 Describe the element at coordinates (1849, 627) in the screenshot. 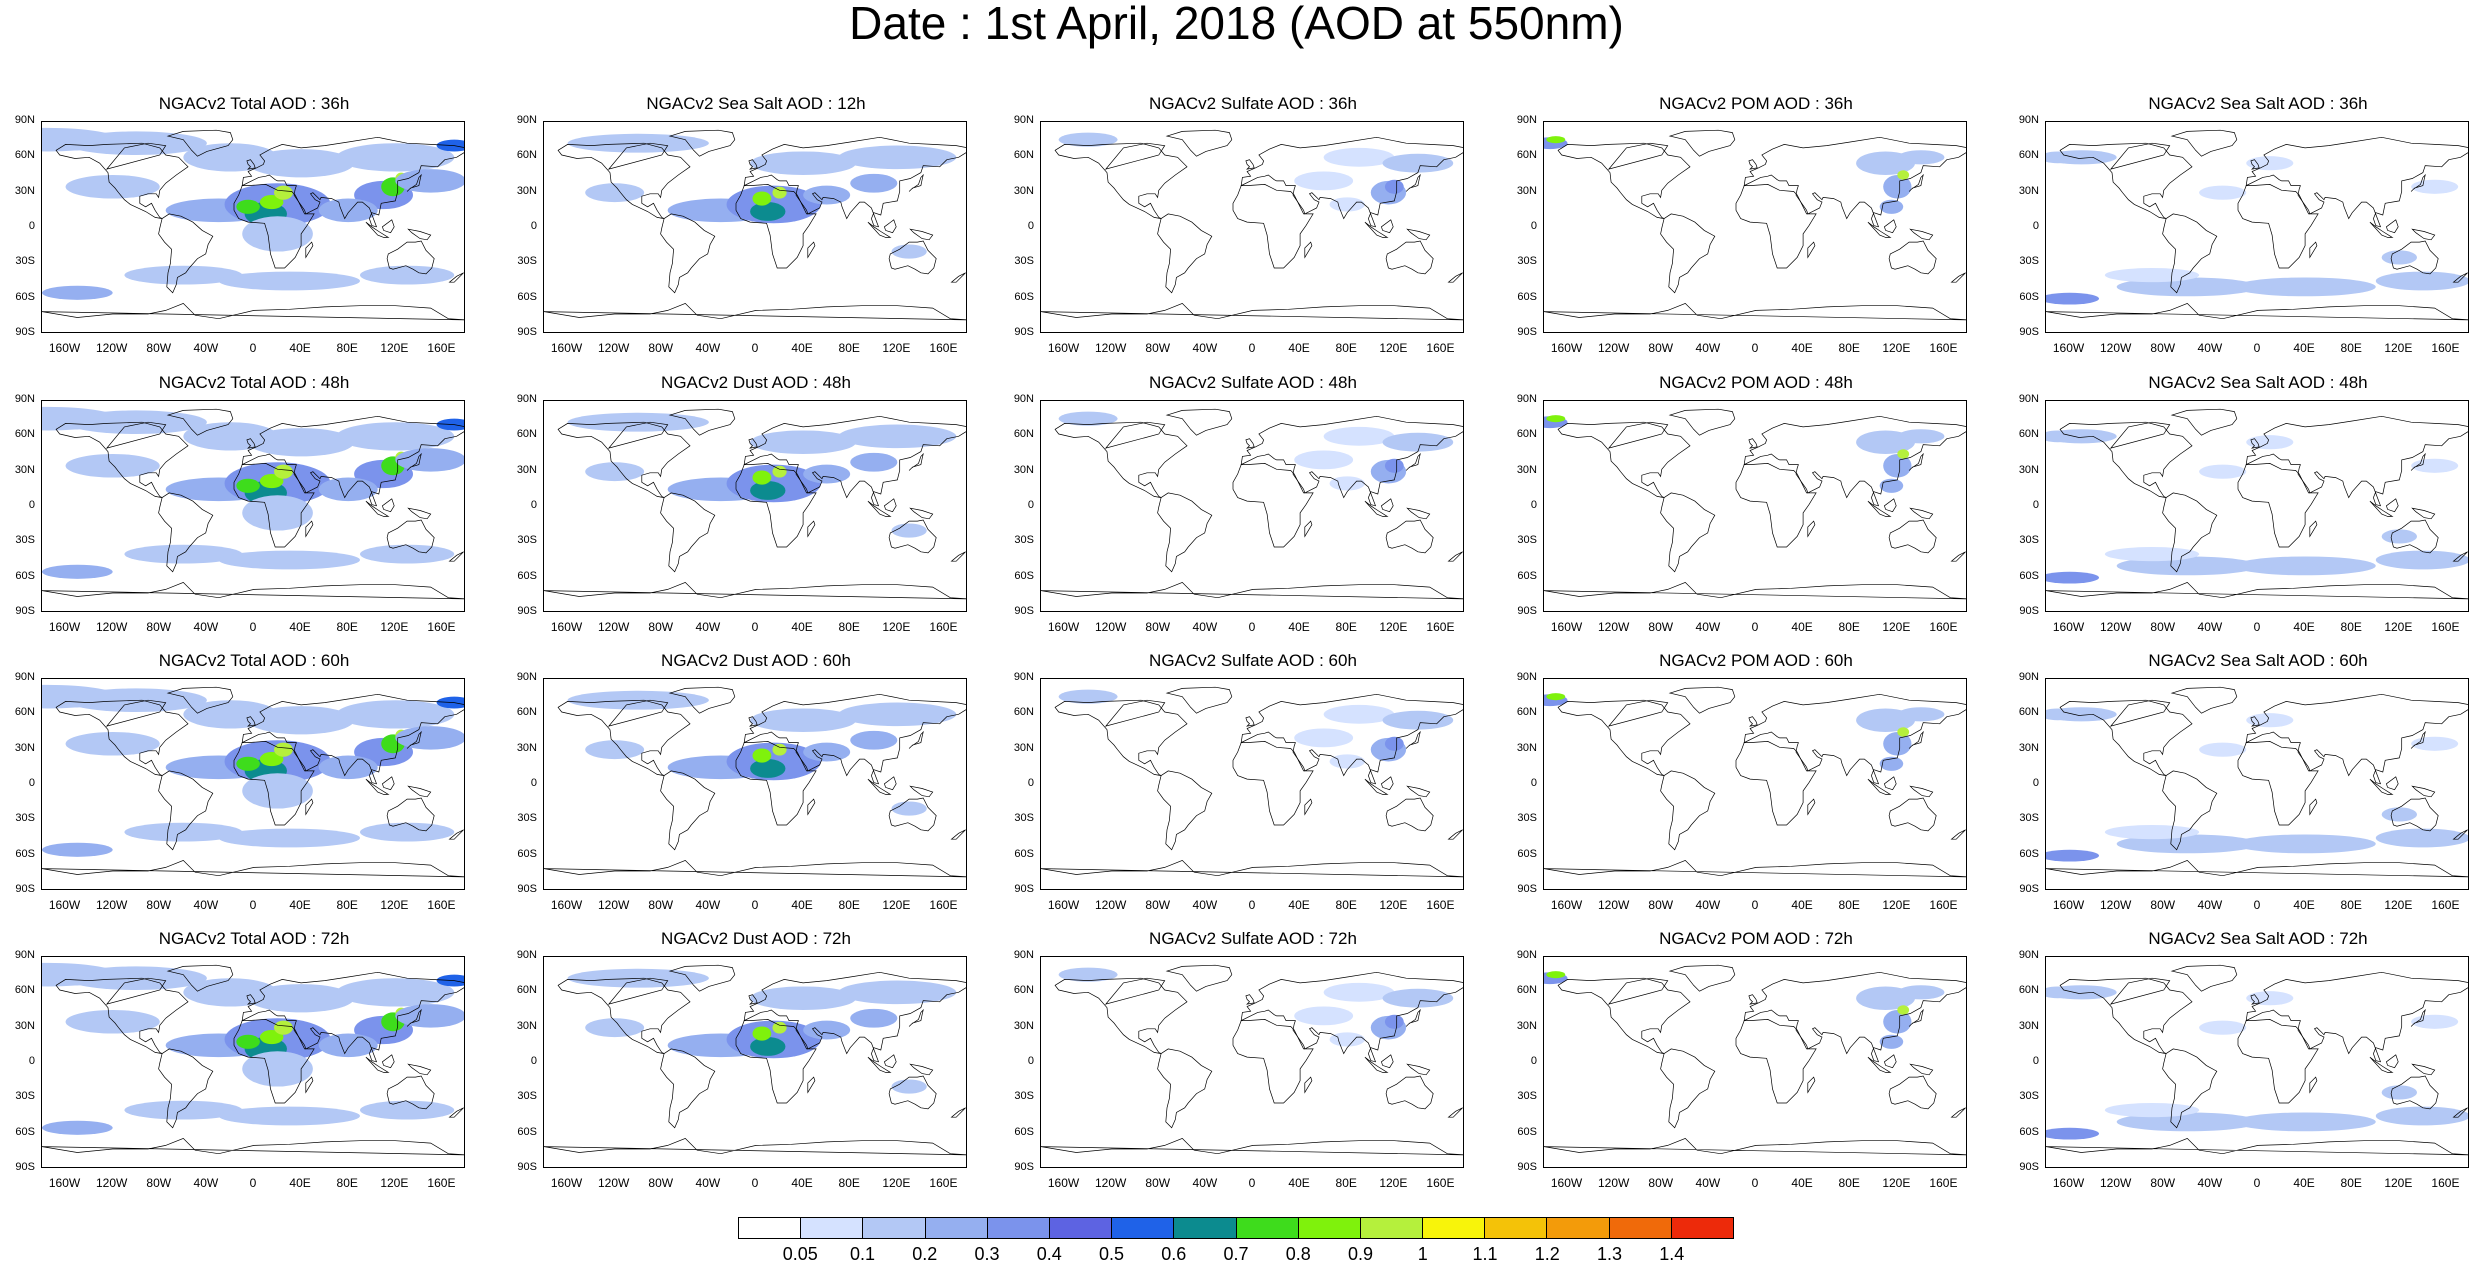

I see `lon-tick-label: 80E` at that location.